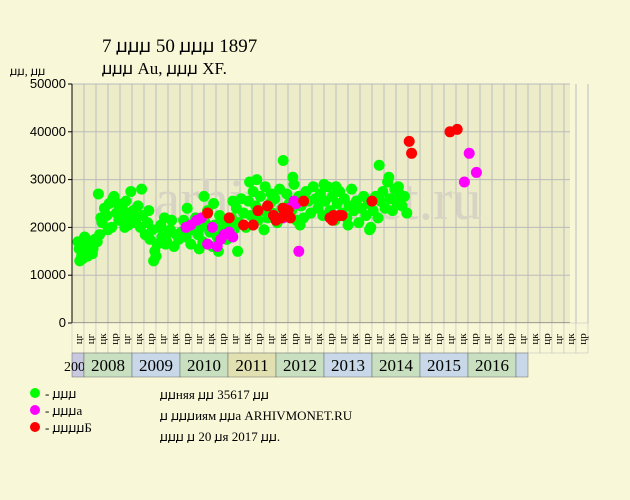  I want to click on y-tick-label: 0, so click(62, 322).